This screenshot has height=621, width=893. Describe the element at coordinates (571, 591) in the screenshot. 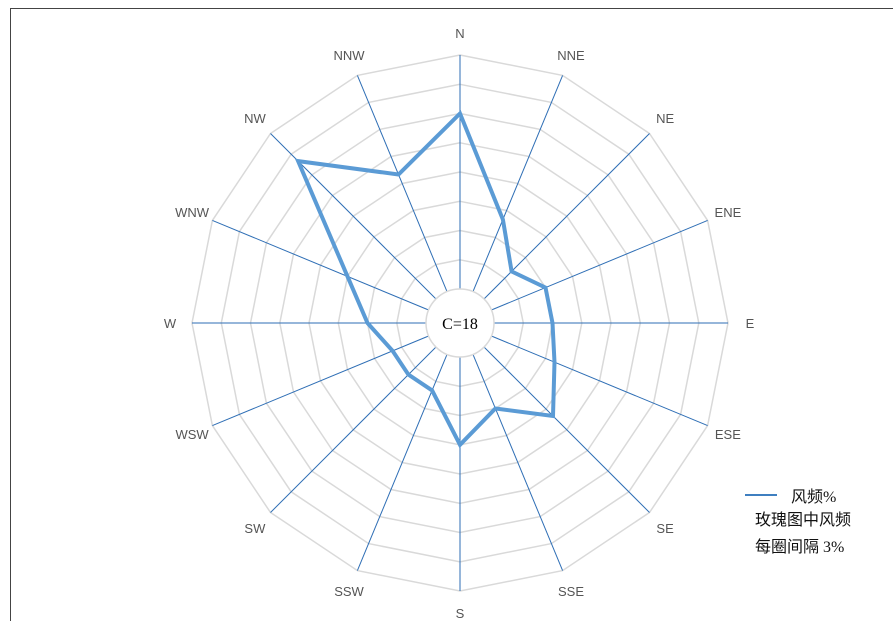

I see `direction-label-sse: SSE` at that location.